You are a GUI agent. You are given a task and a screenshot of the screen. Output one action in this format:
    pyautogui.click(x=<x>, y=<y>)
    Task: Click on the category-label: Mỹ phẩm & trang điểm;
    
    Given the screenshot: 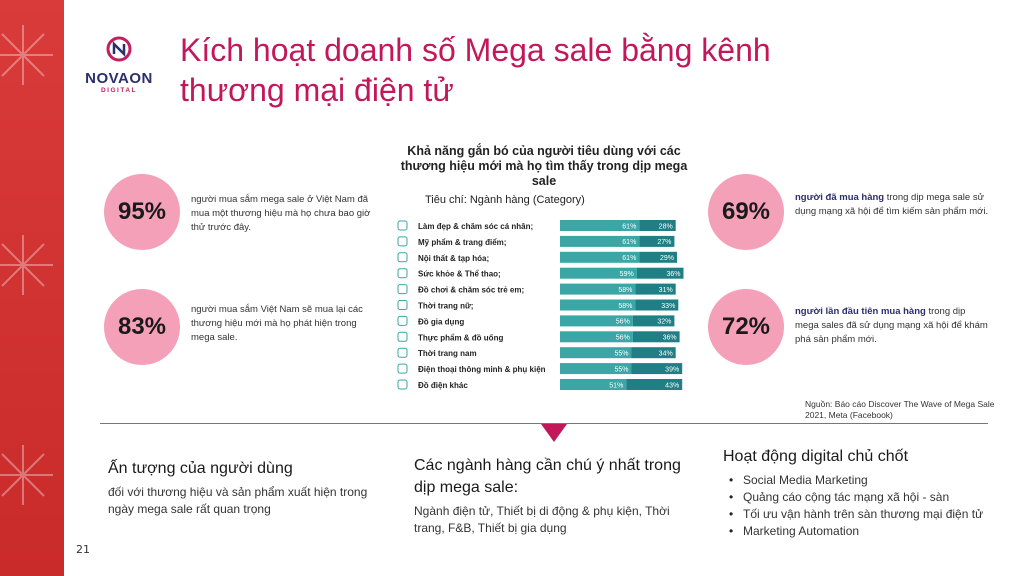 What is the action you would take?
    pyautogui.click(x=462, y=242)
    